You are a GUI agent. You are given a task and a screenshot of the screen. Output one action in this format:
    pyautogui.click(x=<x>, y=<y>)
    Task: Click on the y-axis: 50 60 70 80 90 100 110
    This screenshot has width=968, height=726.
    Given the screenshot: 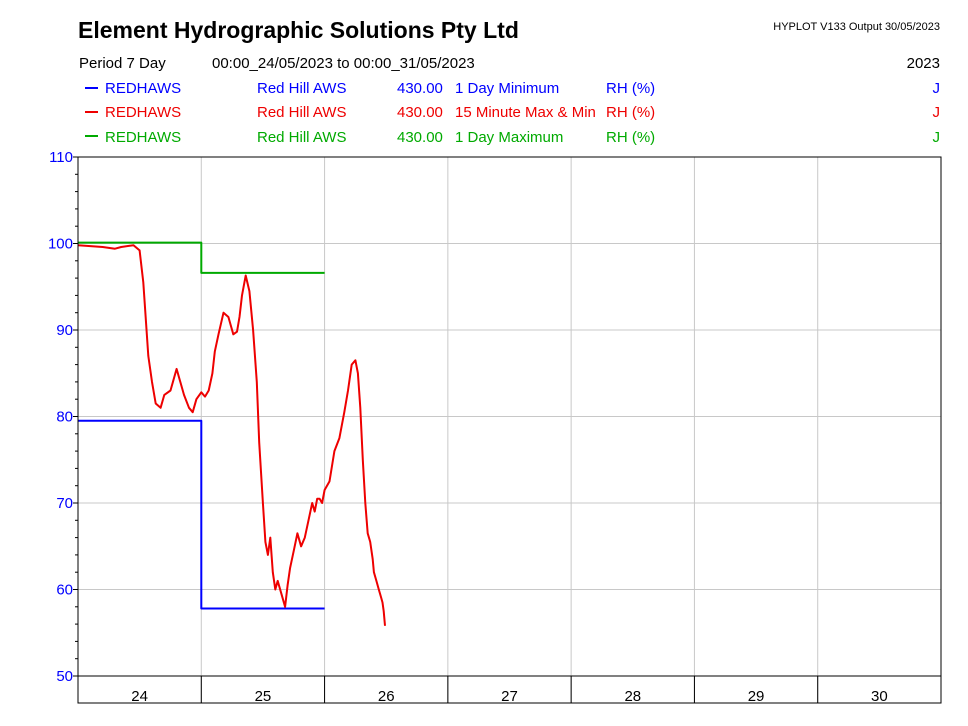 What is the action you would take?
    pyautogui.click(x=63, y=417)
    